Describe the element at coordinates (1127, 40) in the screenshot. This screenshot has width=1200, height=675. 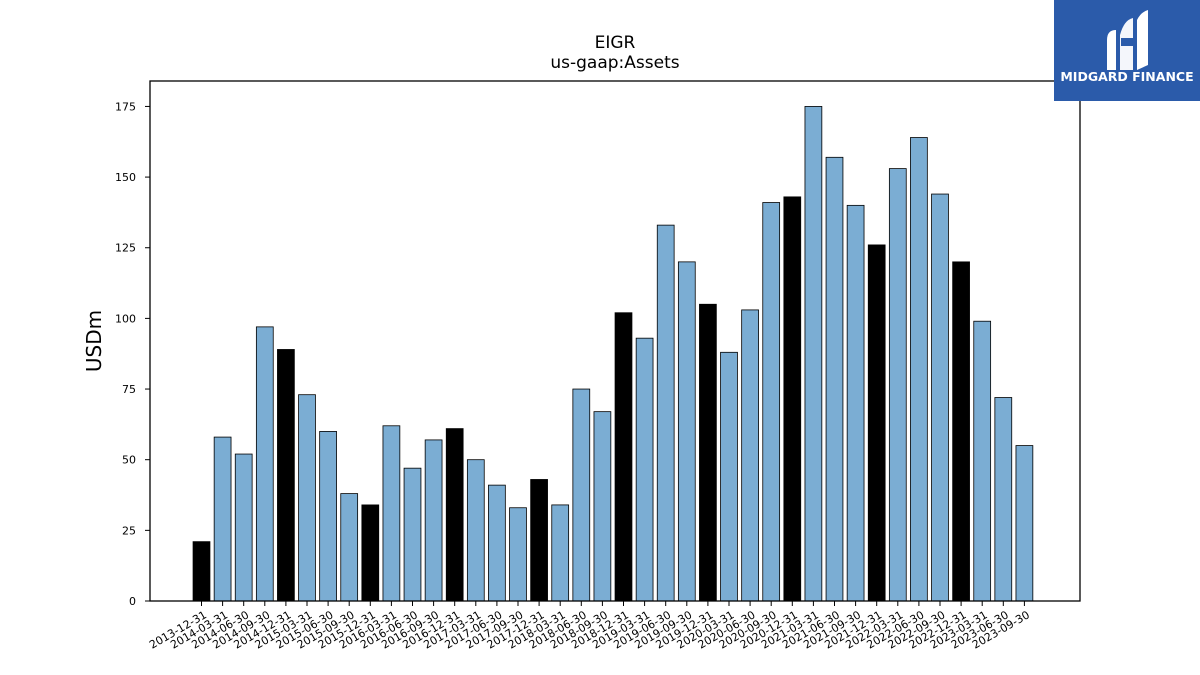
I see `midgard-m-logo-icon` at that location.